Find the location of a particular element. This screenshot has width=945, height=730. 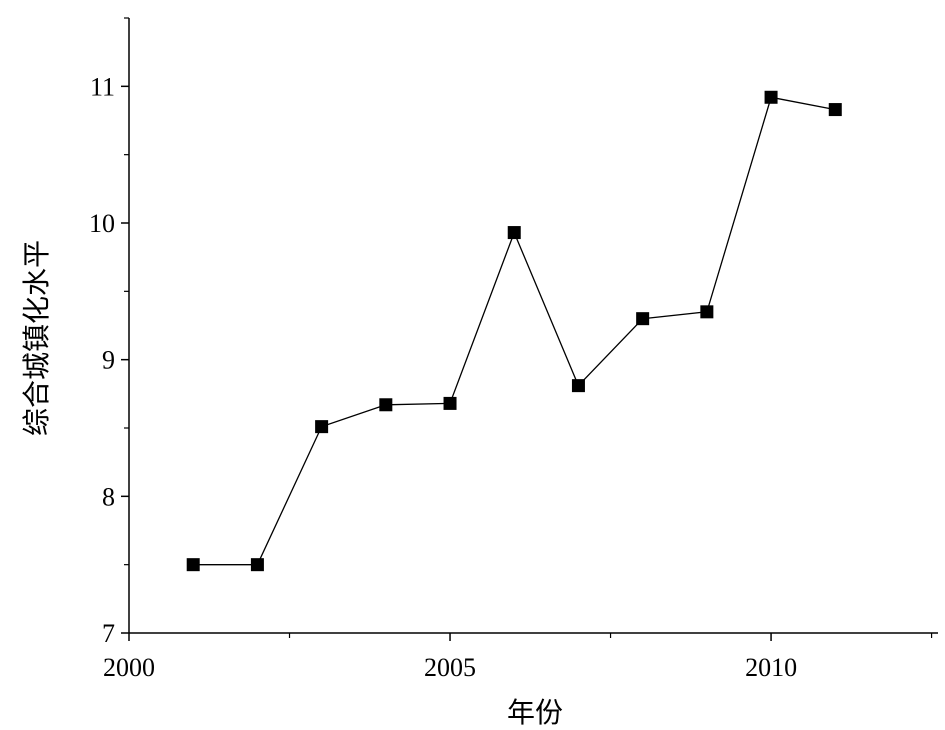

x-tick-label: 2010 is located at coordinates (771, 667).